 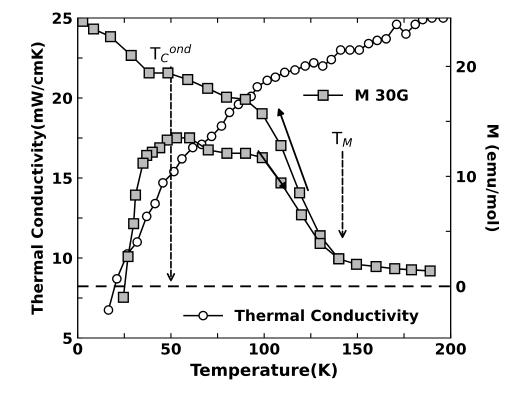 What do you see at coordinates (67, 338) in the screenshot?
I see `y-tick-label: 5` at bounding box center [67, 338].